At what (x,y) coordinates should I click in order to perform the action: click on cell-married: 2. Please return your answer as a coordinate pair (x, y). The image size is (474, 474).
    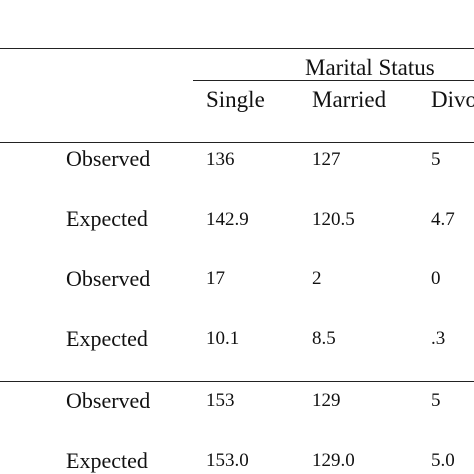
    Looking at the image, I should click on (317, 278).